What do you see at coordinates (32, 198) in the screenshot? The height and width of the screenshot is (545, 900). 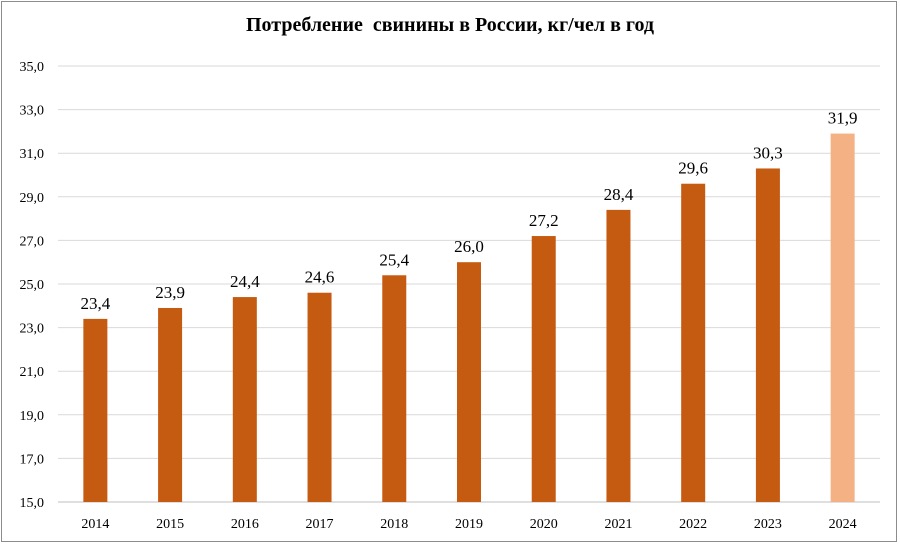 I see `y-tick-label: 29,0` at bounding box center [32, 198].